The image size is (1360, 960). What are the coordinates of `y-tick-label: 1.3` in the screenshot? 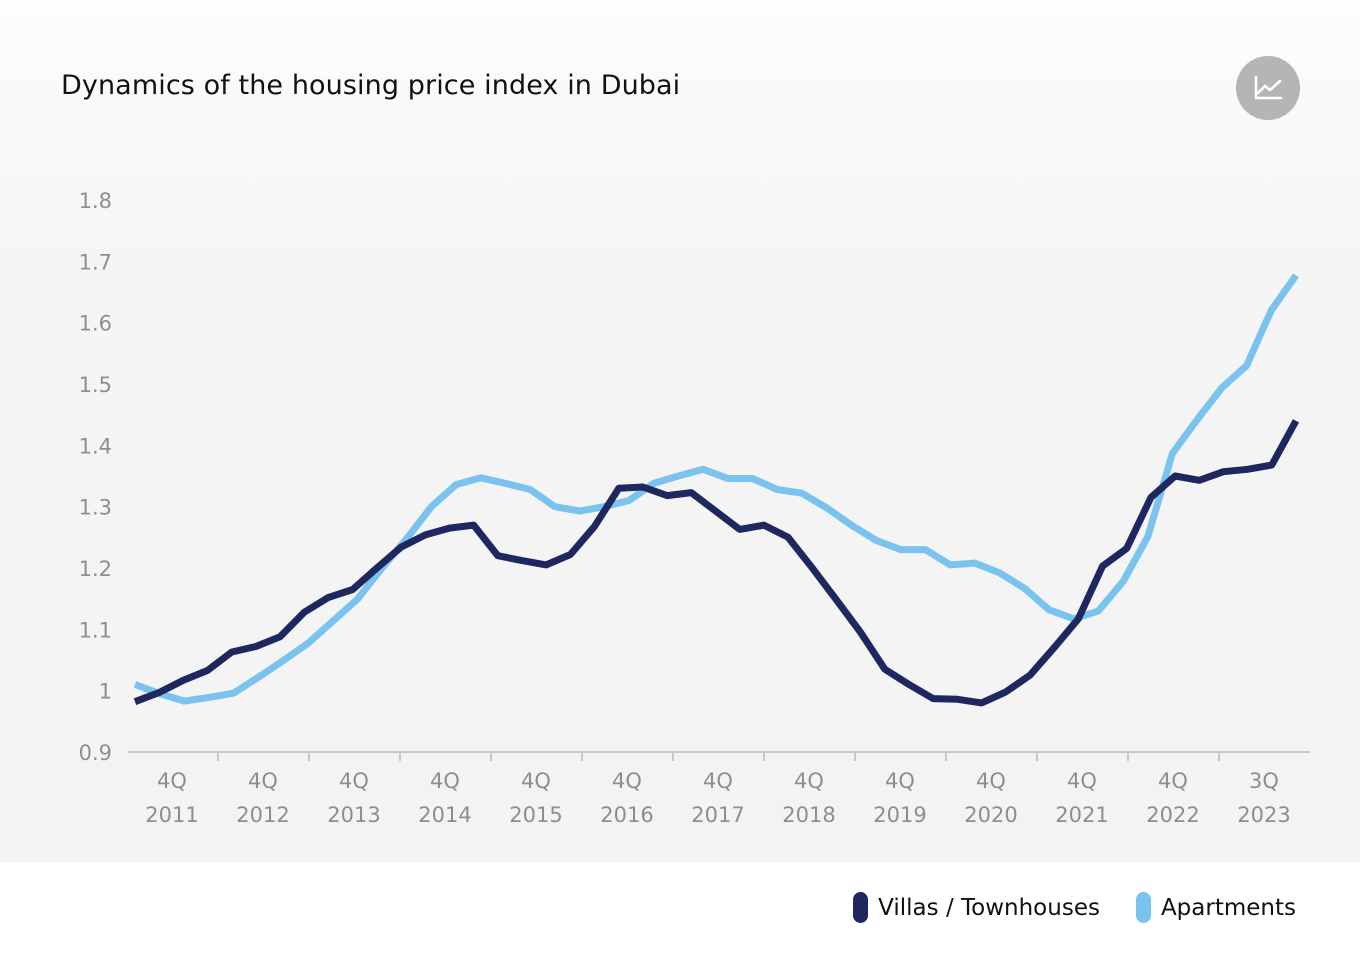 It's located at (95, 508).